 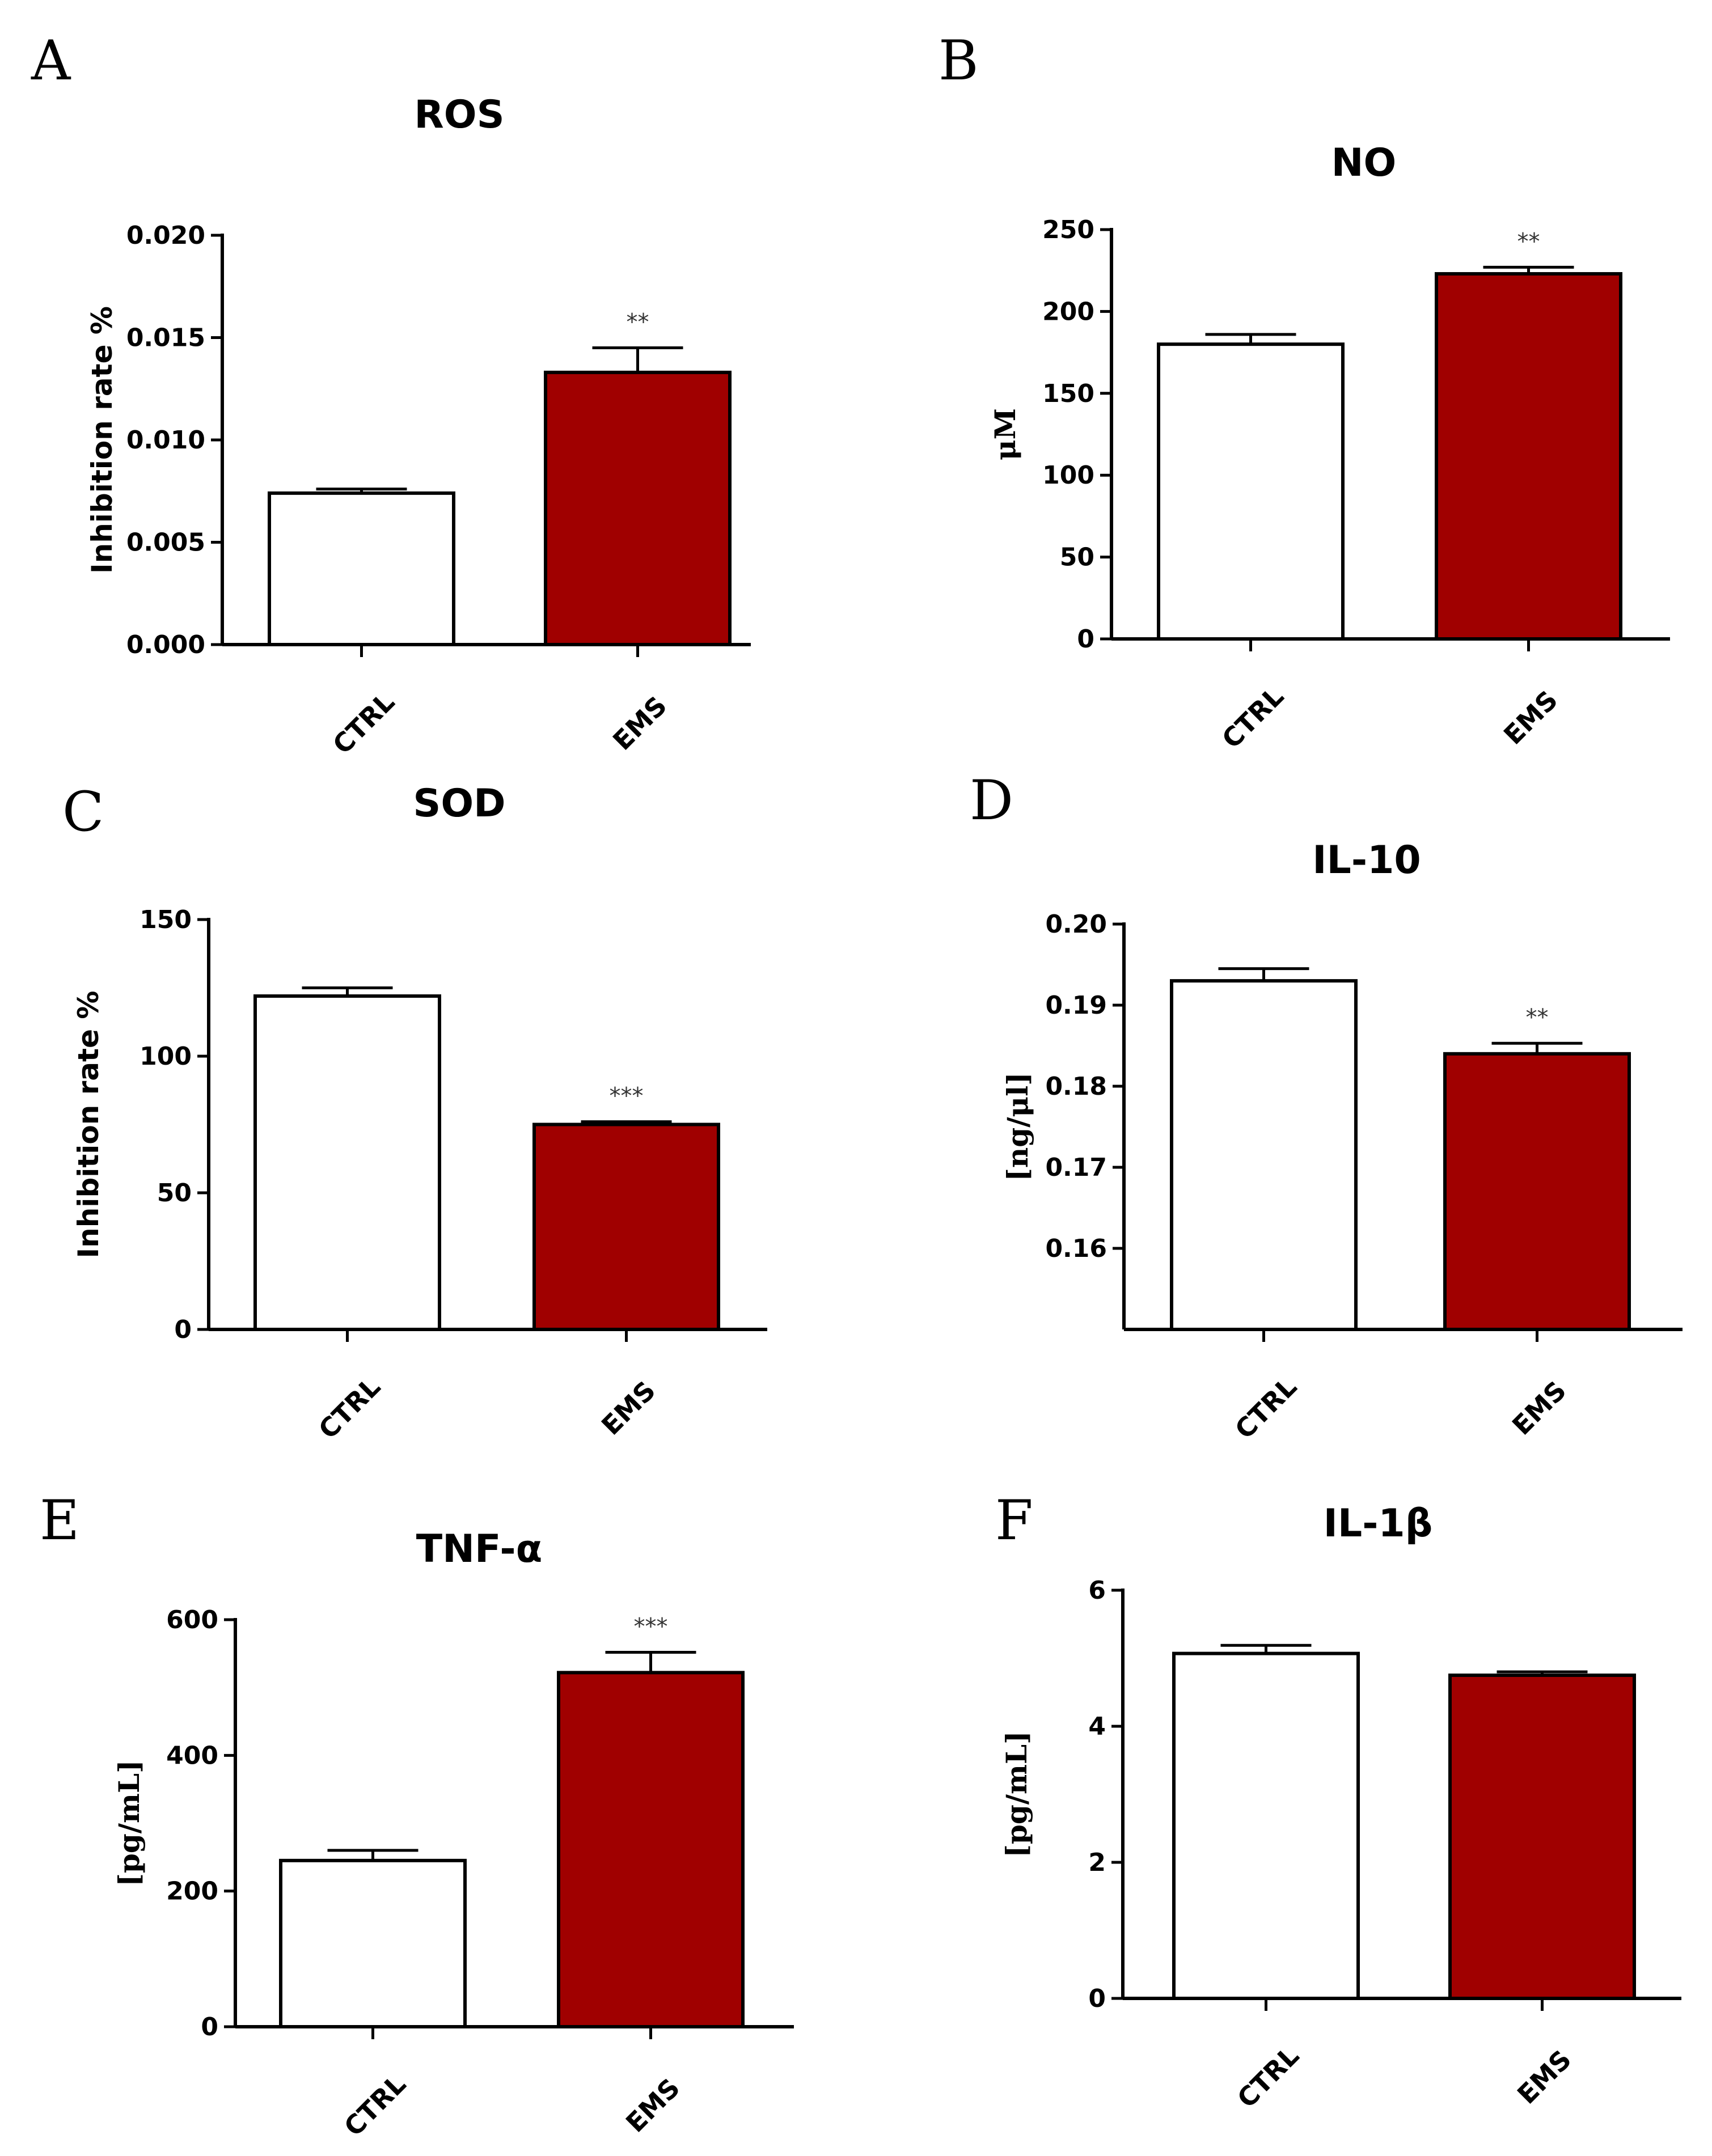 What do you see at coordinates (59, 1520) in the screenshot?
I see `panel-letter: E` at bounding box center [59, 1520].